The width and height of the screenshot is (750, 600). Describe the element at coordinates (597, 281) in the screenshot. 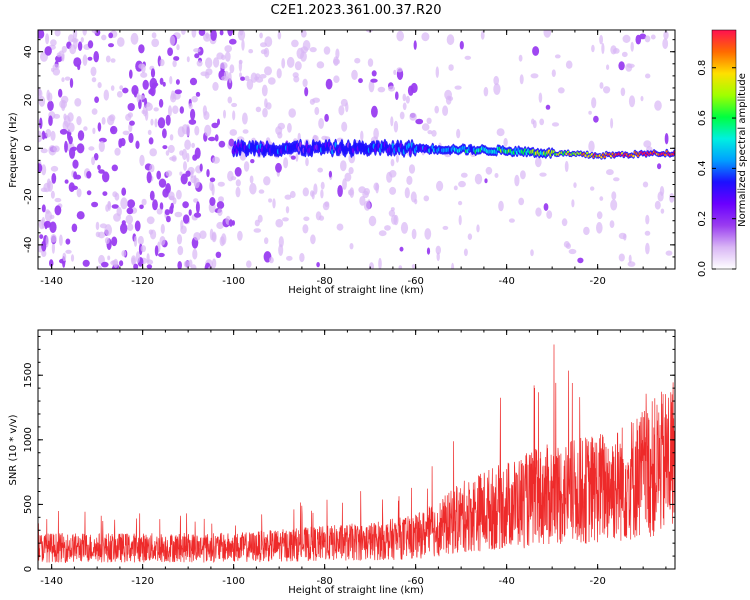

I see `x-tick-label: -20` at that location.